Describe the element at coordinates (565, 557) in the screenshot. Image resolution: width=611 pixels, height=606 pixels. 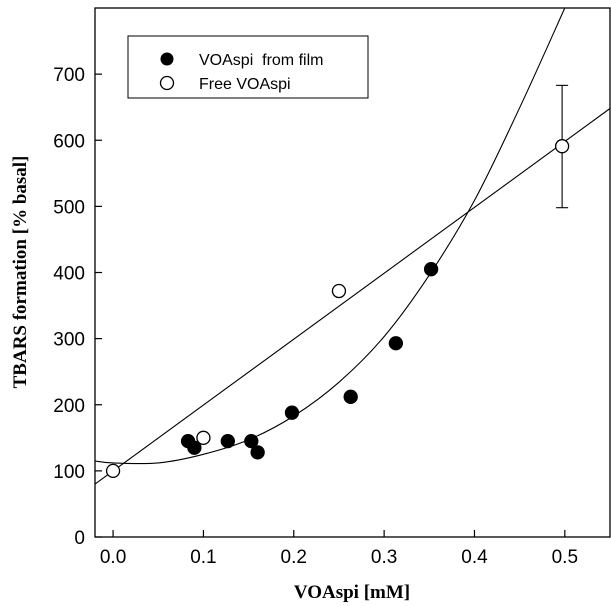
I see `x-tick-label: 0.5` at that location.